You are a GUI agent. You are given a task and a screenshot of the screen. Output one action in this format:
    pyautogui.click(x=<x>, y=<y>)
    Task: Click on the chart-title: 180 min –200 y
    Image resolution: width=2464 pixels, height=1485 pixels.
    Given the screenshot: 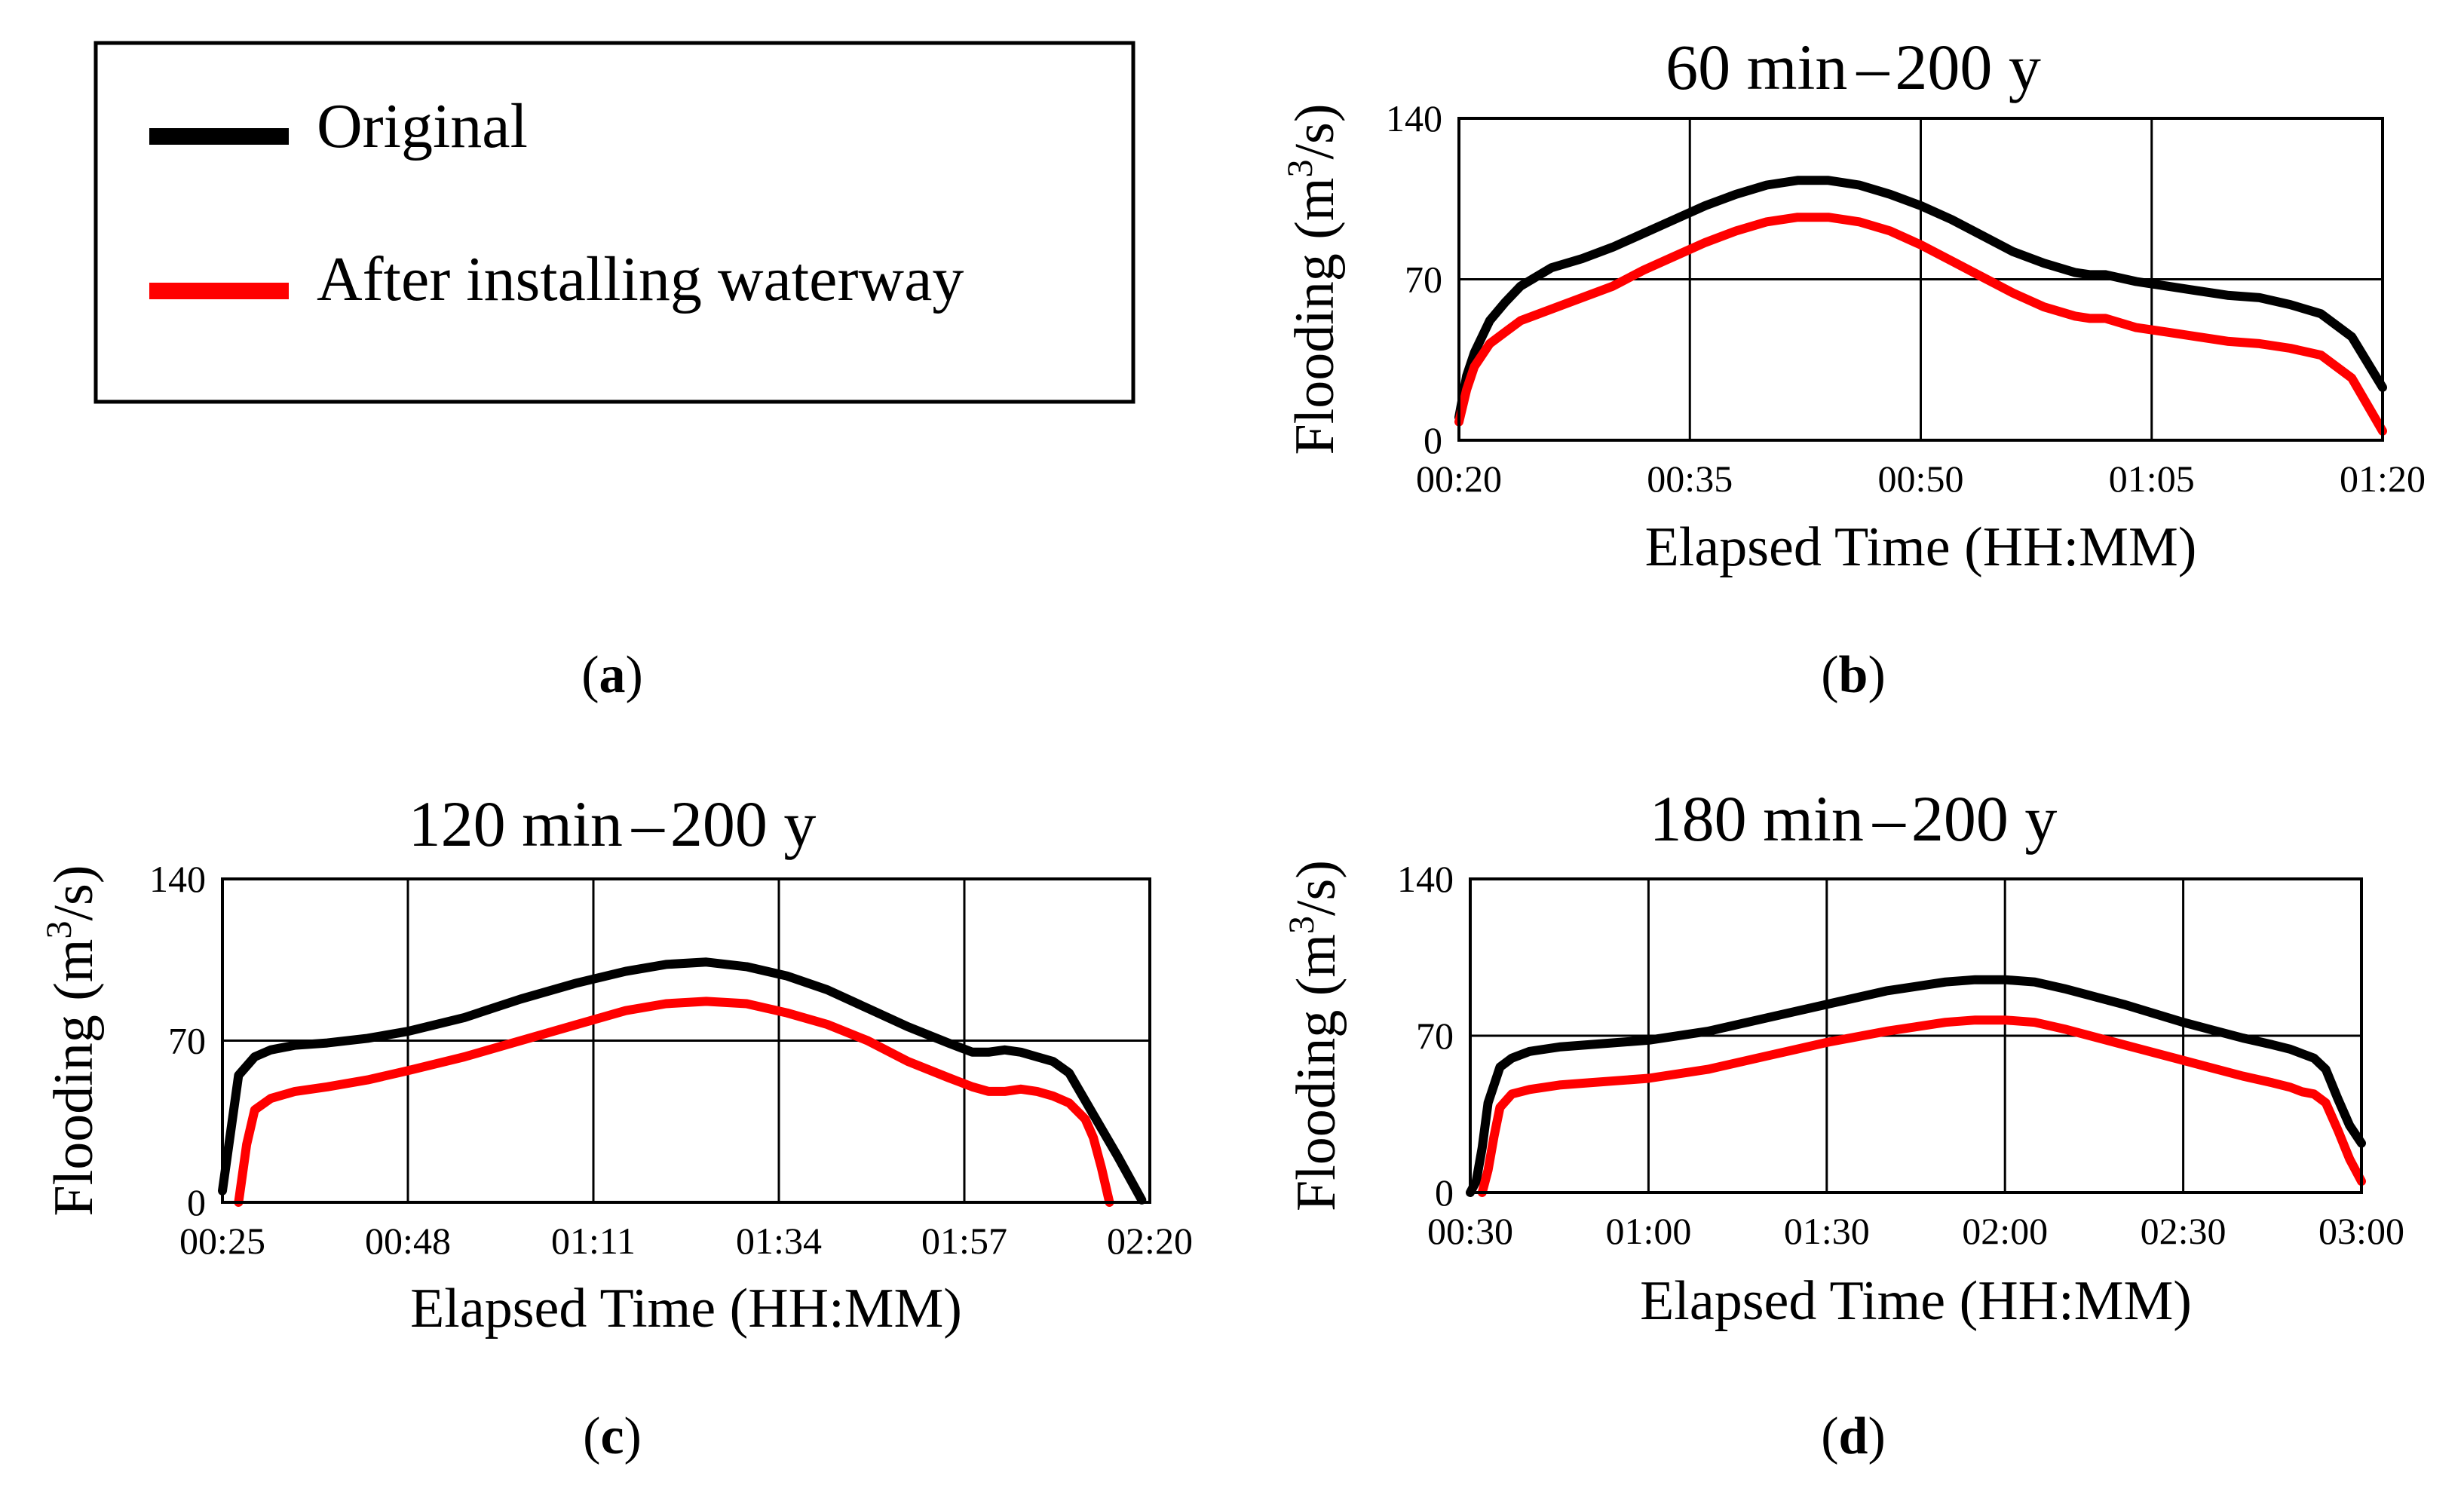 What is the action you would take?
    pyautogui.click(x=1854, y=818)
    